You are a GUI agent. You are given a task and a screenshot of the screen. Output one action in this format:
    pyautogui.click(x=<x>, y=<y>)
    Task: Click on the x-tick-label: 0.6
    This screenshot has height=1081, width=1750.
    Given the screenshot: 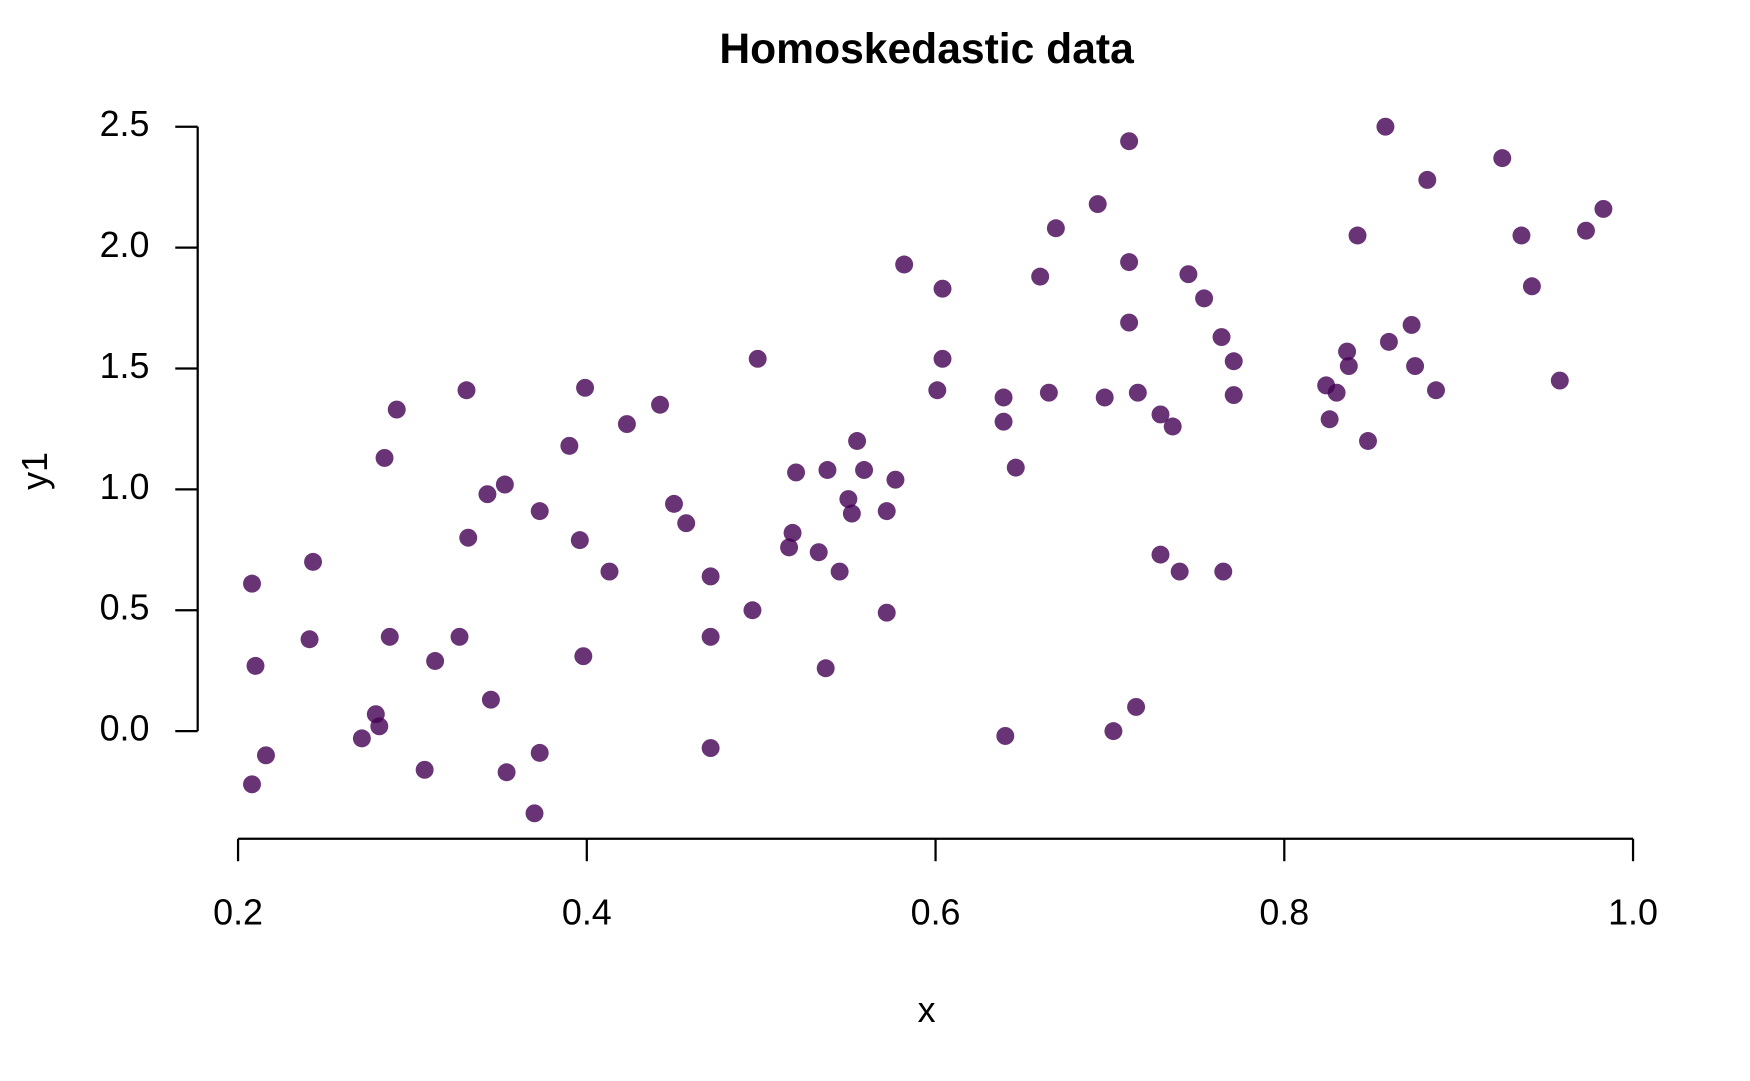 What is the action you would take?
    pyautogui.click(x=936, y=913)
    